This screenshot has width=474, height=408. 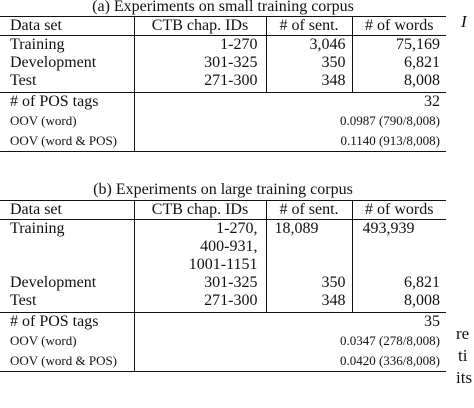 What do you see at coordinates (200, 228) in the screenshot?
I see `row-ids: 1-270,` at bounding box center [200, 228].